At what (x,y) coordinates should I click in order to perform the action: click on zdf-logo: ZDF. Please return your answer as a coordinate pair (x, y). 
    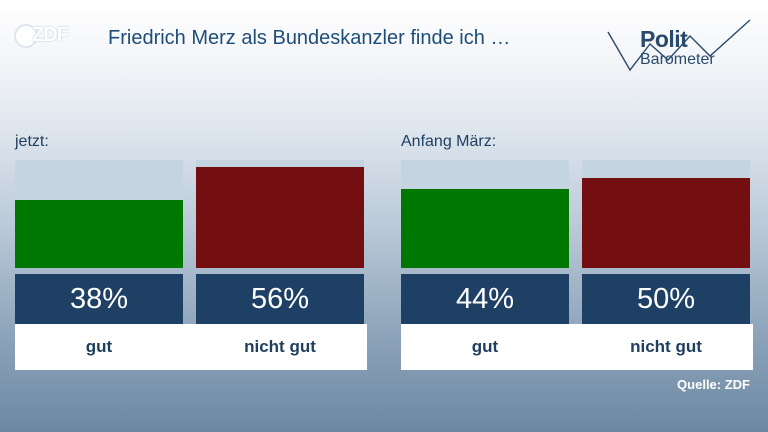
    Looking at the image, I should click on (49, 36).